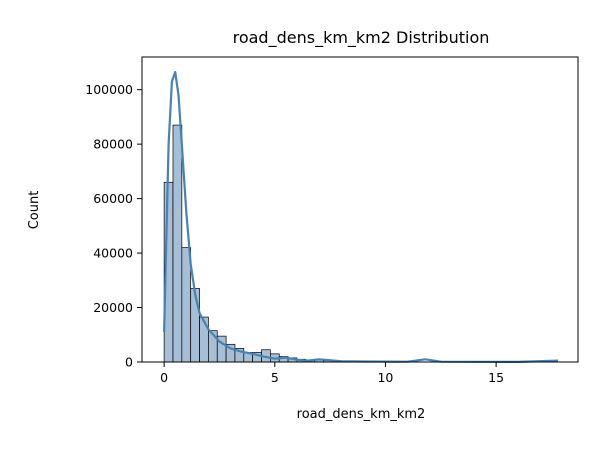  I want to click on y-tick-label: 100000, so click(109, 89).